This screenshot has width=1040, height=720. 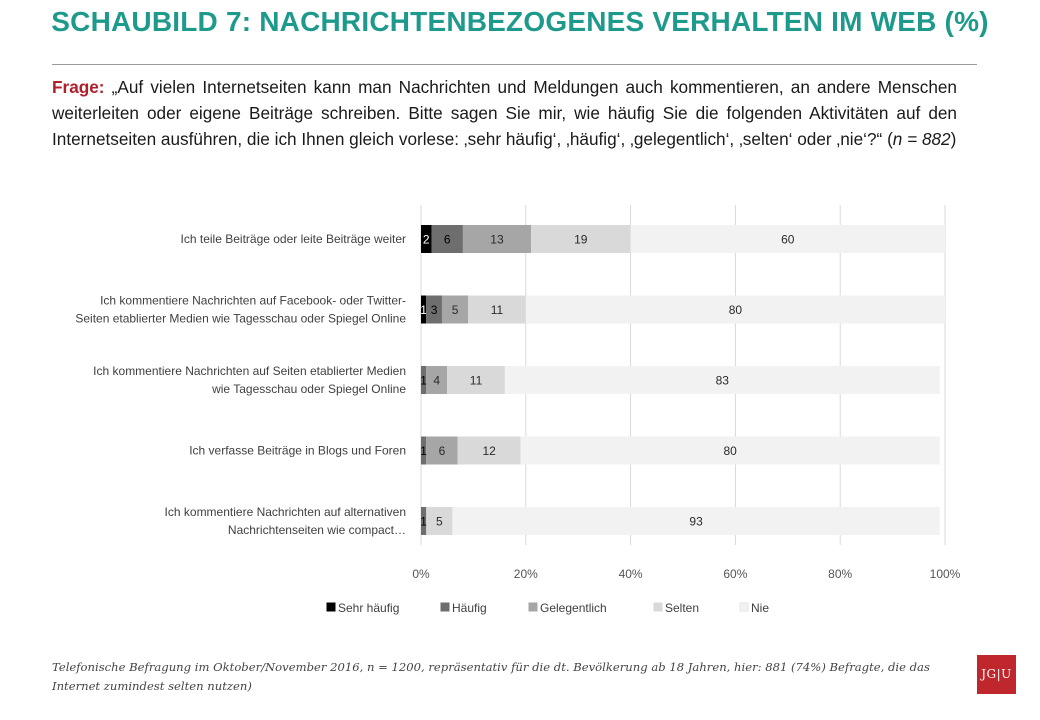 I want to click on legend-label: Nie, so click(x=760, y=608).